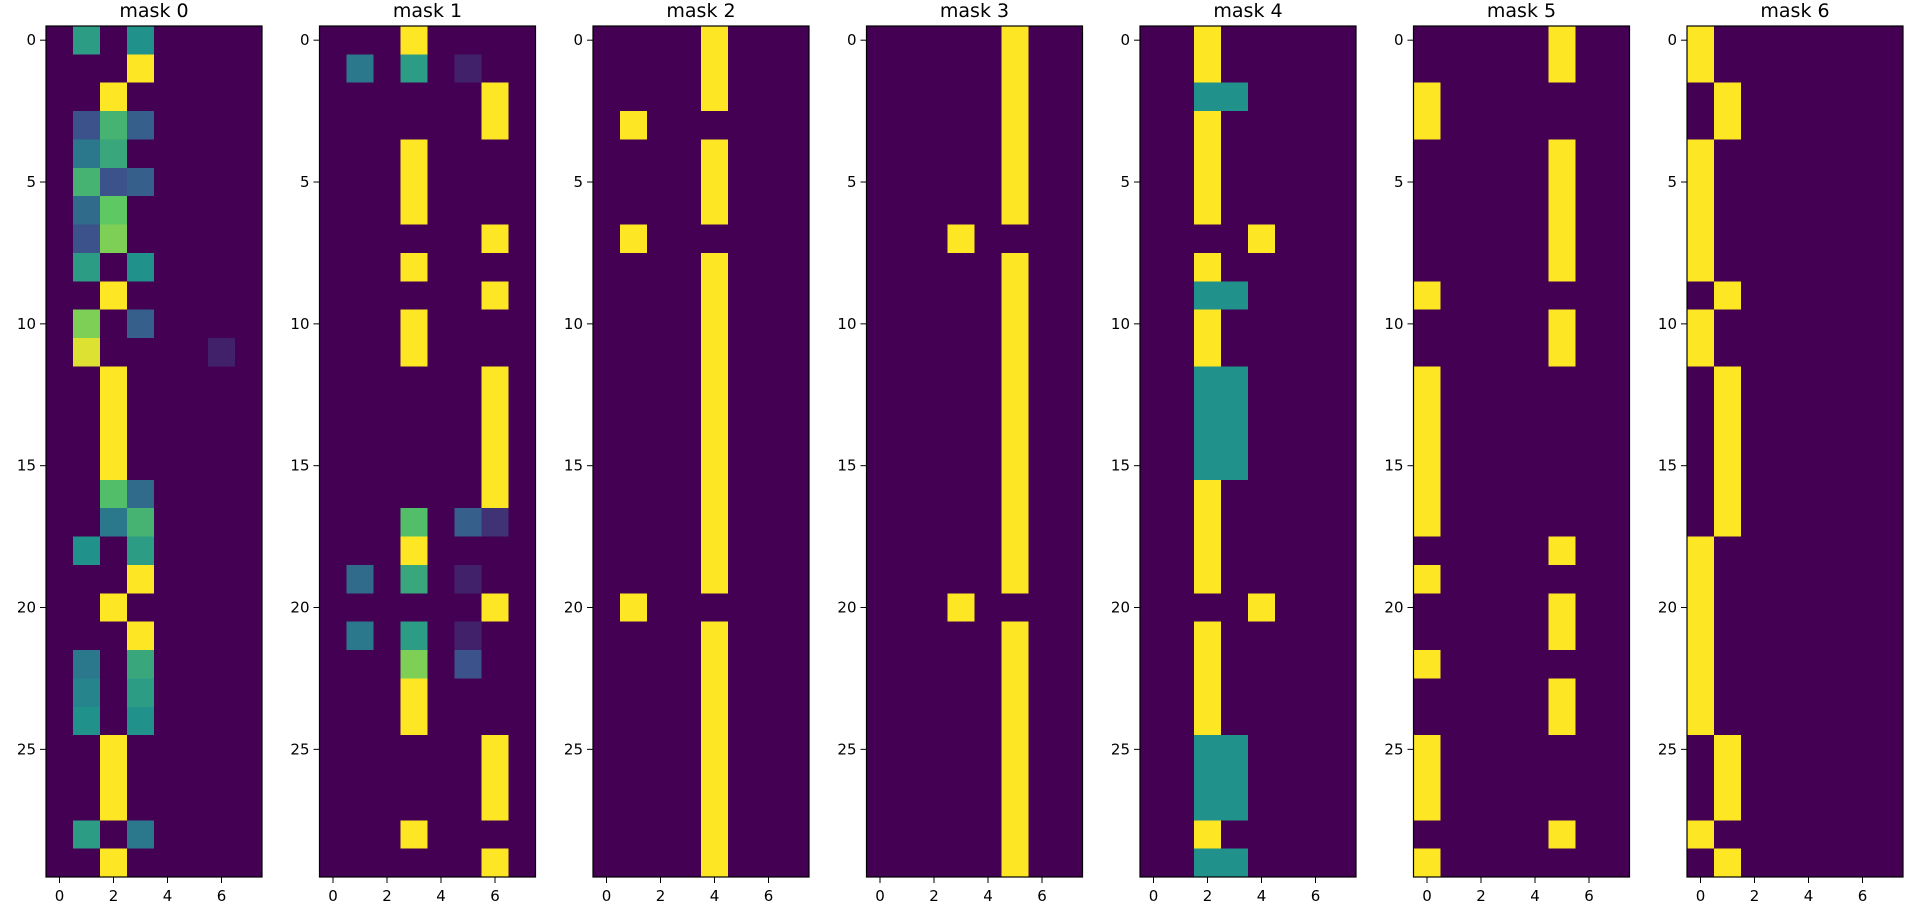 The height and width of the screenshot is (908, 1905). Describe the element at coordinates (846, 324) in the screenshot. I see `y-tick-label: 10` at that location.